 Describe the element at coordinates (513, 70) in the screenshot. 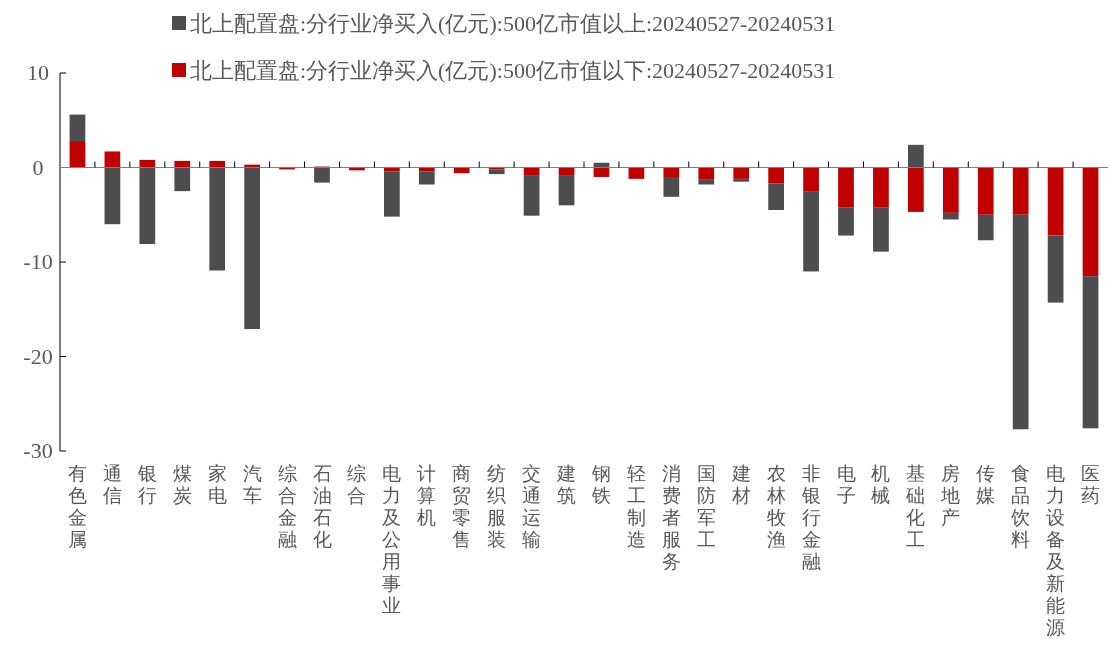

I see `legend-label: 北上配置盘:分行业净买入(亿元):500亿市值以下:20240527-20240531` at that location.